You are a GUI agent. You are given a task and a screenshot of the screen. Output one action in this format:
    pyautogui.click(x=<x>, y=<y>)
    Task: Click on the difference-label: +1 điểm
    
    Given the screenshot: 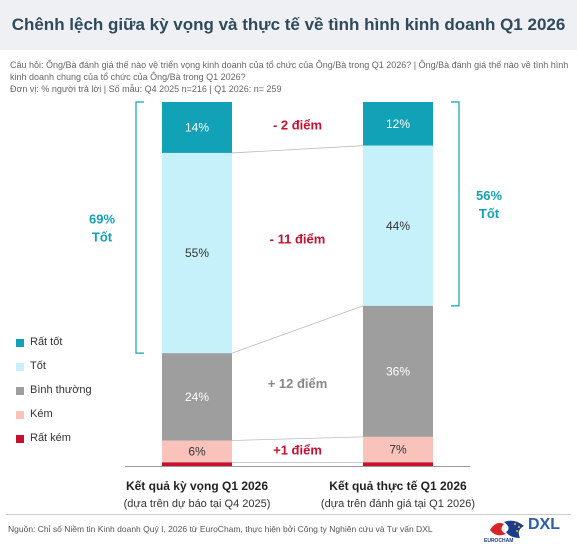 What is the action you would take?
    pyautogui.click(x=297, y=450)
    